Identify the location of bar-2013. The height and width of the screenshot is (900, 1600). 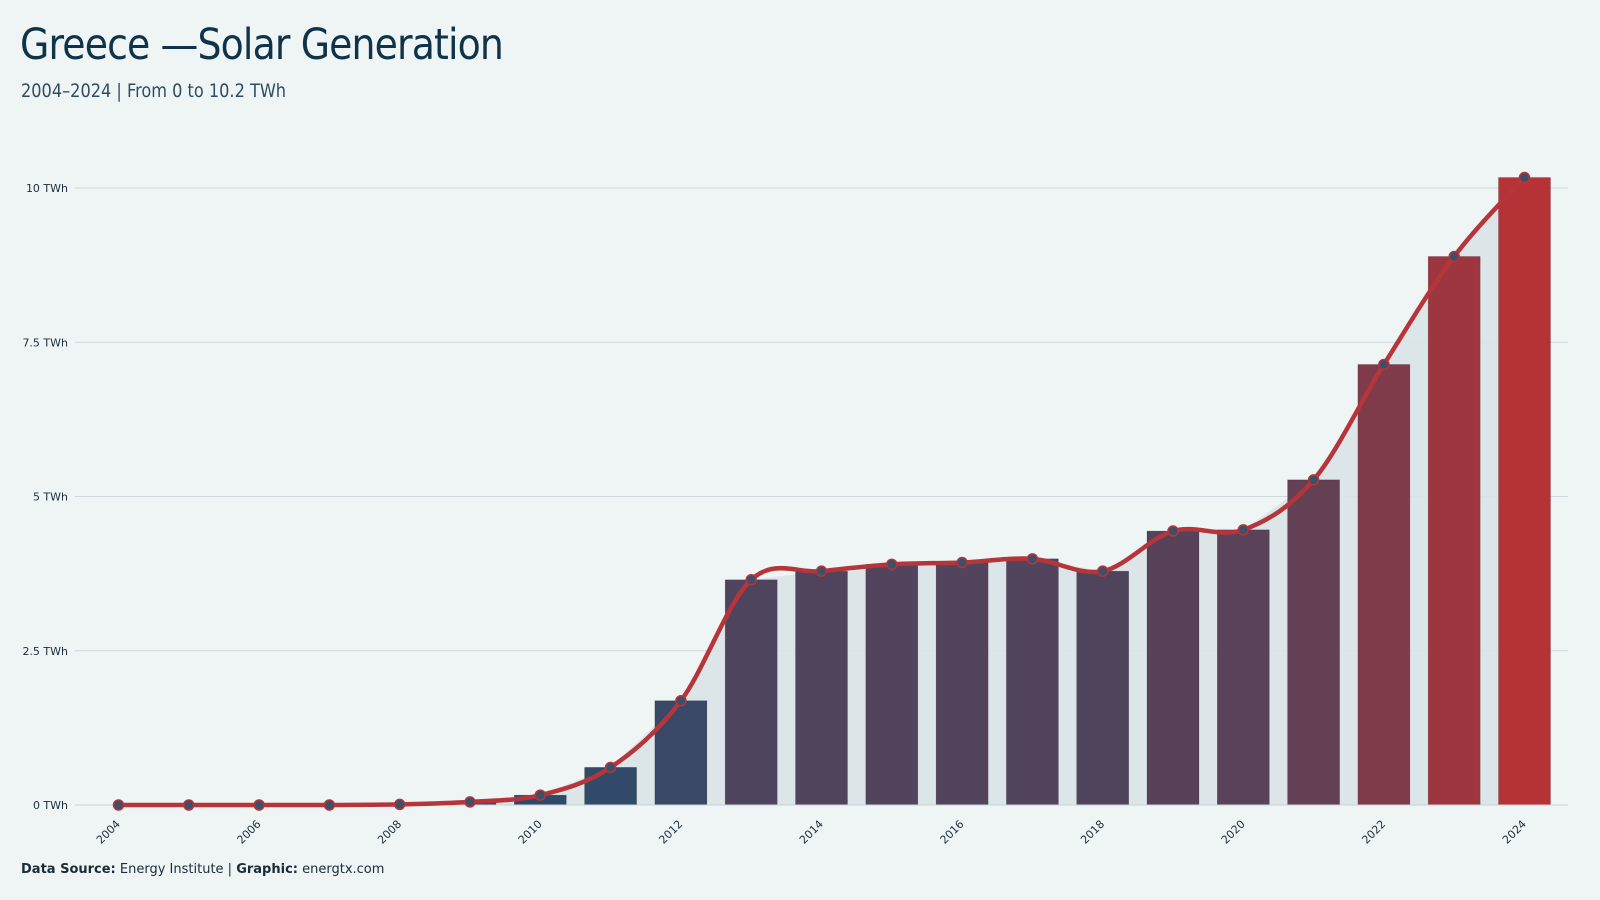
(751, 692).